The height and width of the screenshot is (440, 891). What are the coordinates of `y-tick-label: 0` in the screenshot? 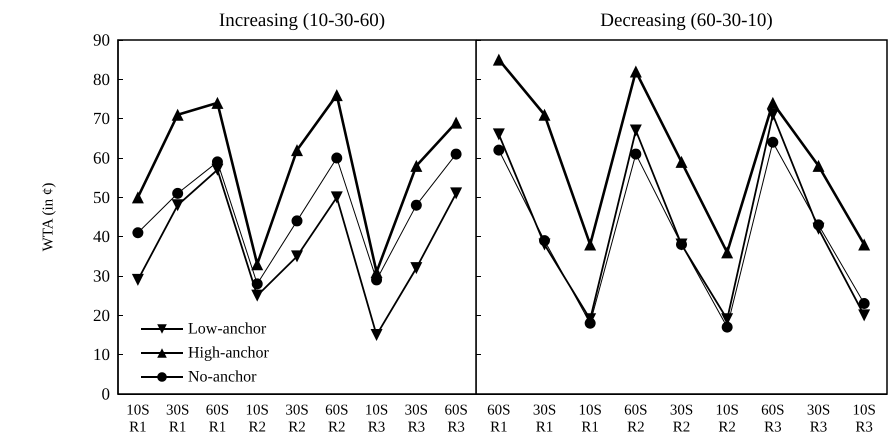 It's located at (106, 394).